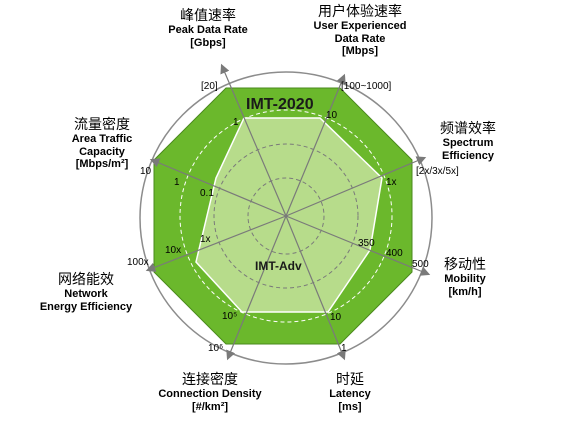 Image resolution: width=573 pixels, height=429 pixels. Describe the element at coordinates (437, 171) in the screenshot. I see `tick-spec-outer: [2x/3x/5x]` at that location.